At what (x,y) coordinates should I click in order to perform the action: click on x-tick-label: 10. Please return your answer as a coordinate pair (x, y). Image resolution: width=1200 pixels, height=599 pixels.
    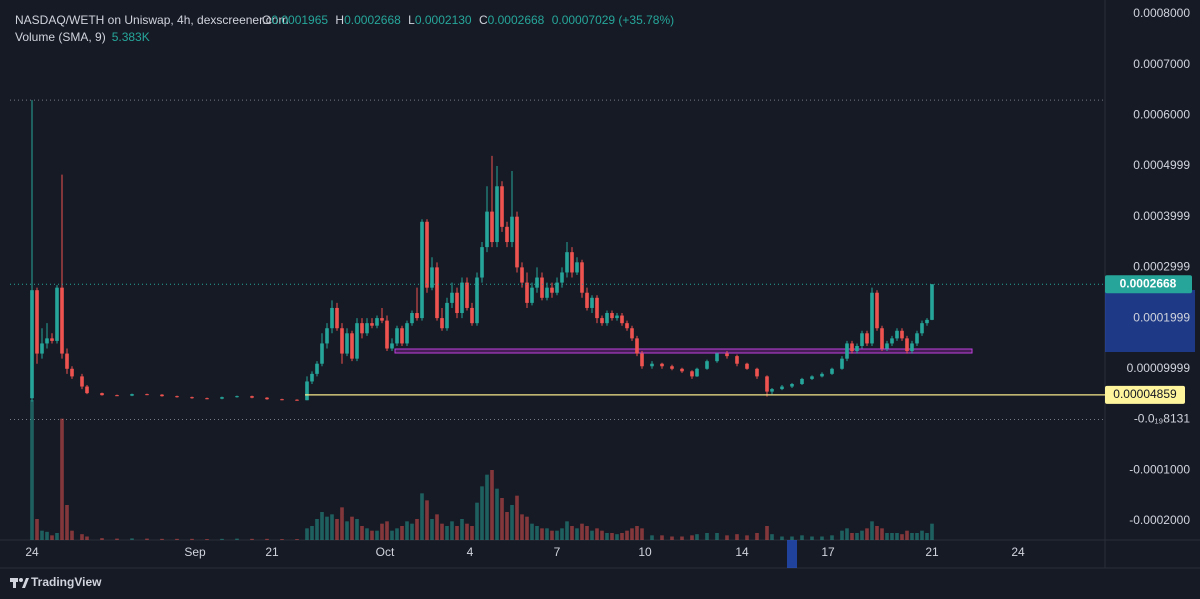
    Looking at the image, I should click on (645, 552).